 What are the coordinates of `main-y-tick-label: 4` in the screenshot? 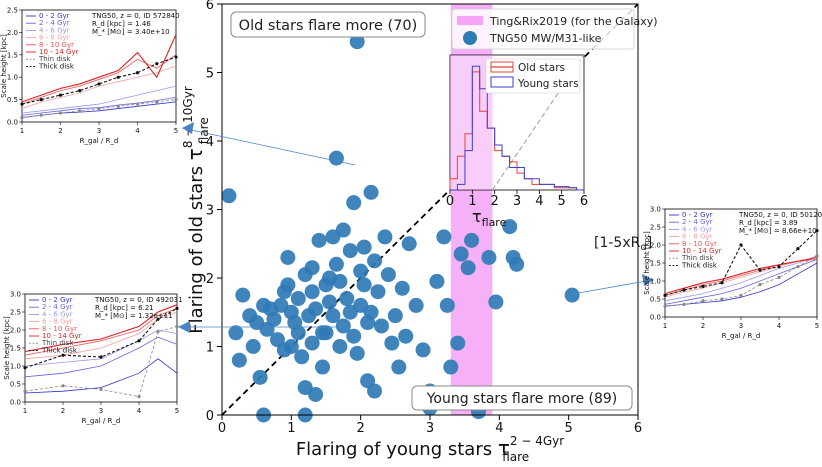 It's located at (210, 142).